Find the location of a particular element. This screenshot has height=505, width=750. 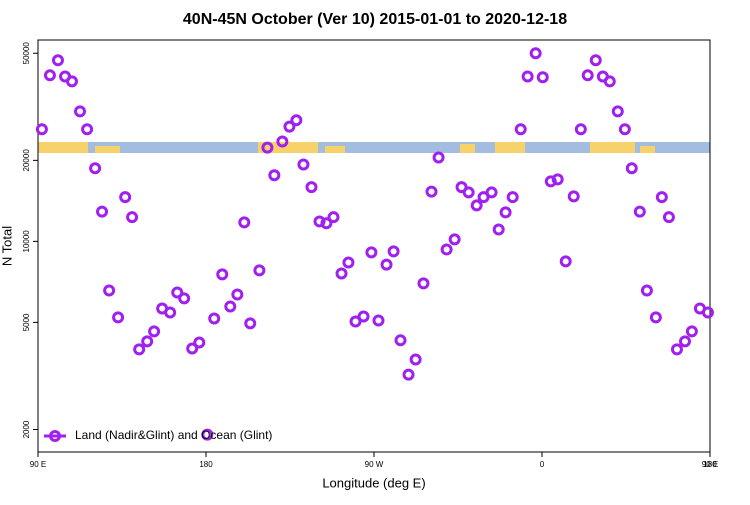

legend-label: Land (Nadir&Glint) and Ocean (Glint) is located at coordinates (173, 435).